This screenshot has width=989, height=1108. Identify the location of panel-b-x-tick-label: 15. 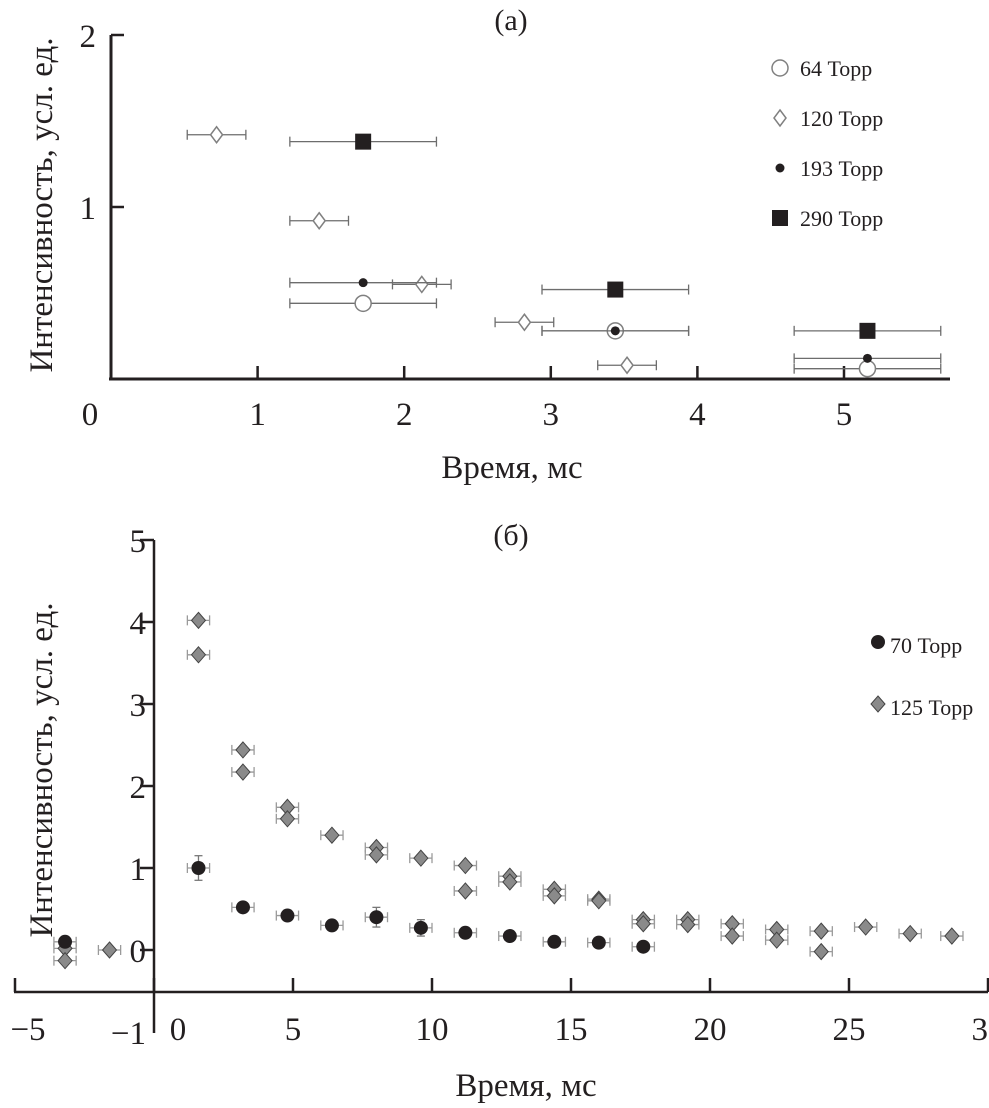
(571, 1030).